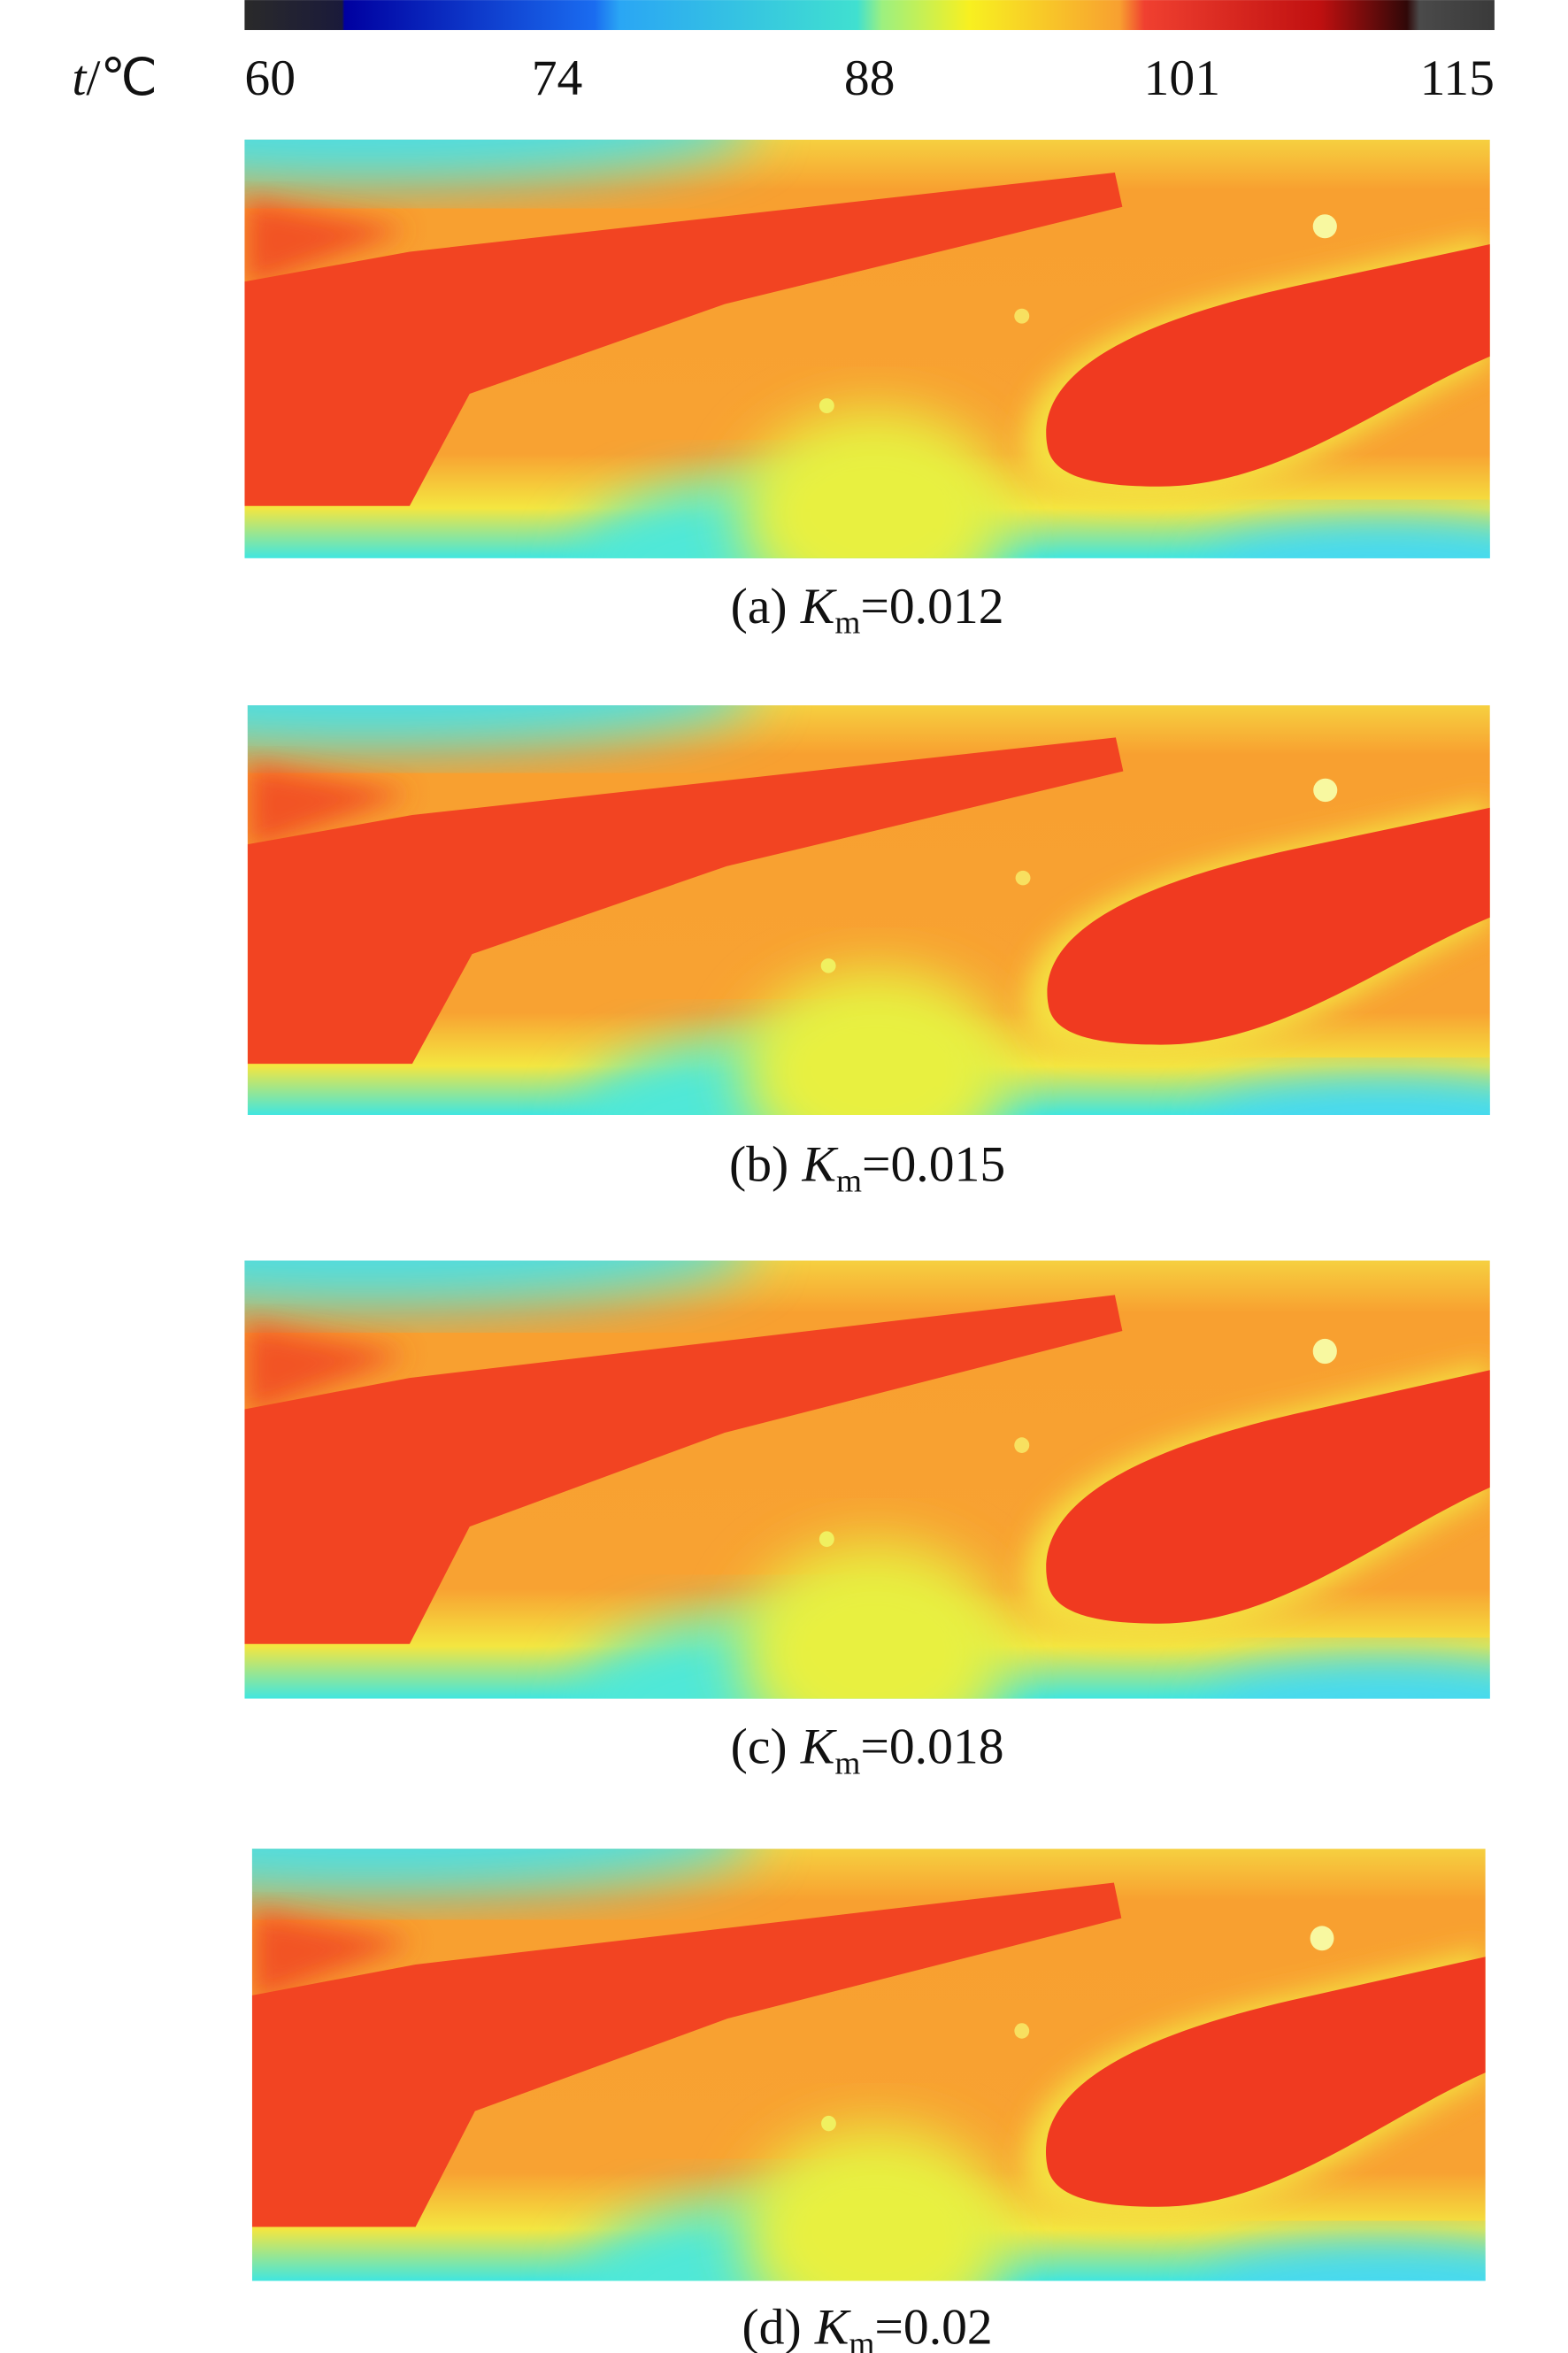 This screenshot has width=1568, height=2353. I want to click on colorbar-tick-label: 115, so click(1457, 78).